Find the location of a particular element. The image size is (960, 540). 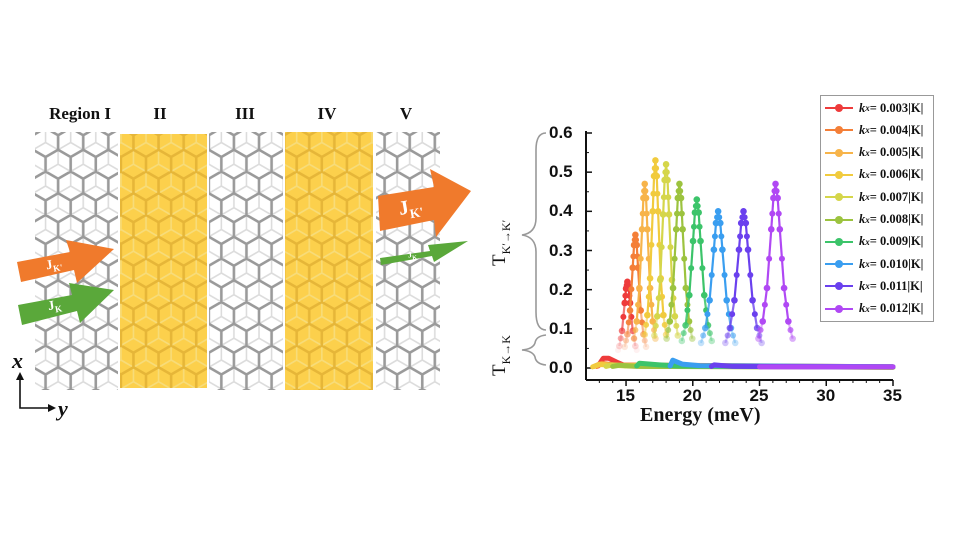

region-1-label: Region I is located at coordinates (80, 113).